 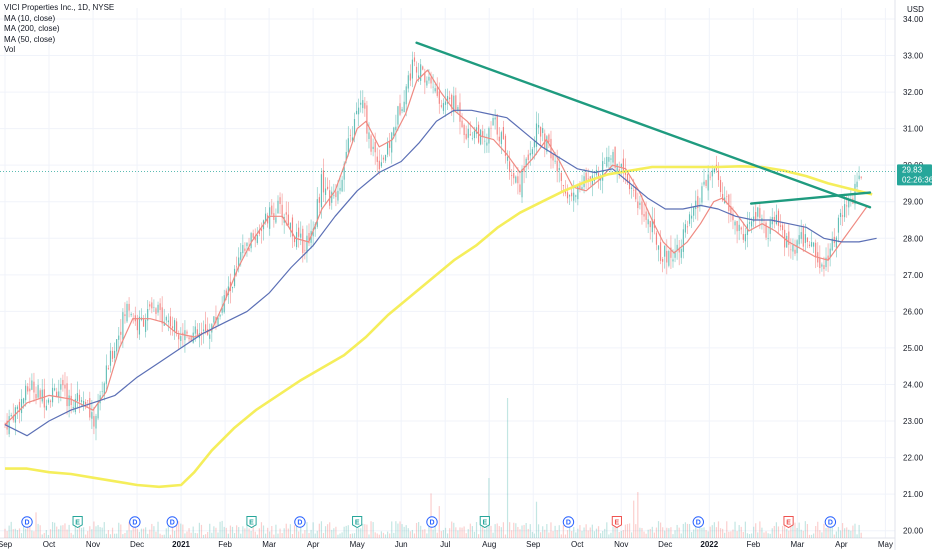 What do you see at coordinates (401, 544) in the screenshot?
I see `x-tick-label: Jun` at bounding box center [401, 544].